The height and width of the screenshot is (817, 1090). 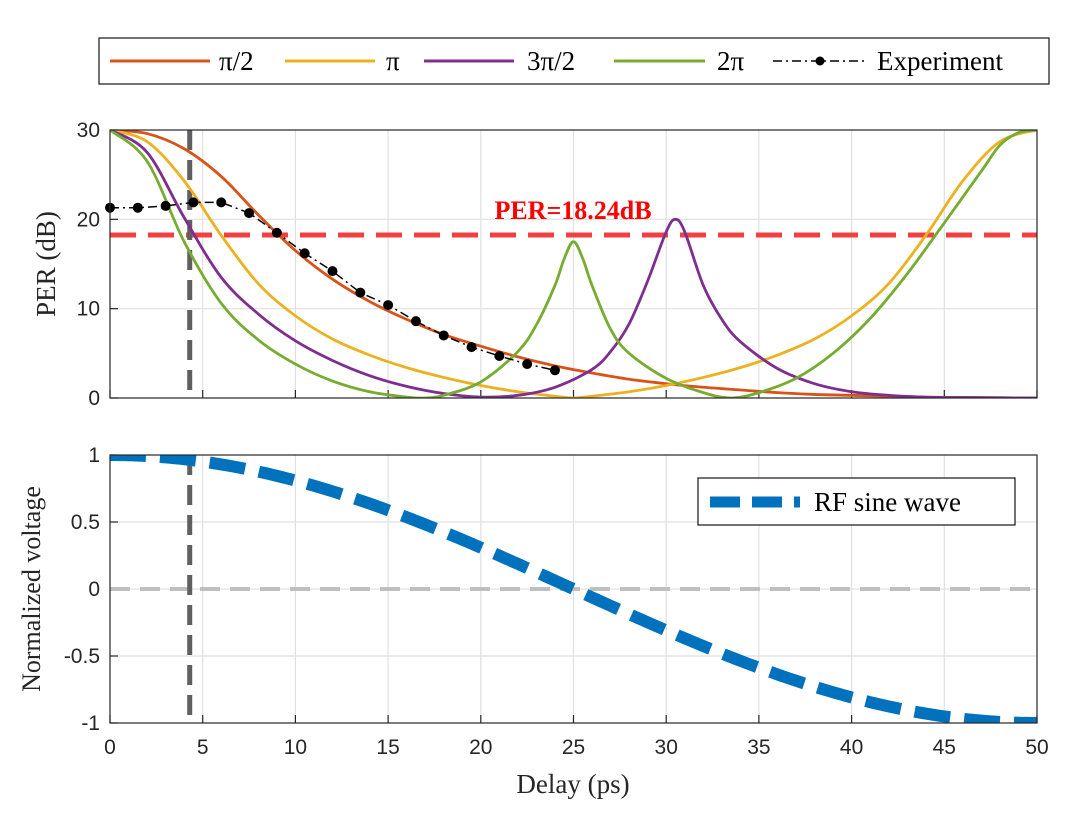 I want to click on x-tick-label: 45, so click(x=944, y=747).